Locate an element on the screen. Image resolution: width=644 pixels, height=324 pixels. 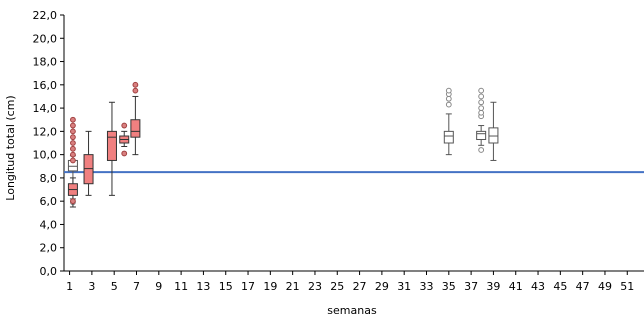
y-tick-label: 6,0 is located at coordinates (49, 201).